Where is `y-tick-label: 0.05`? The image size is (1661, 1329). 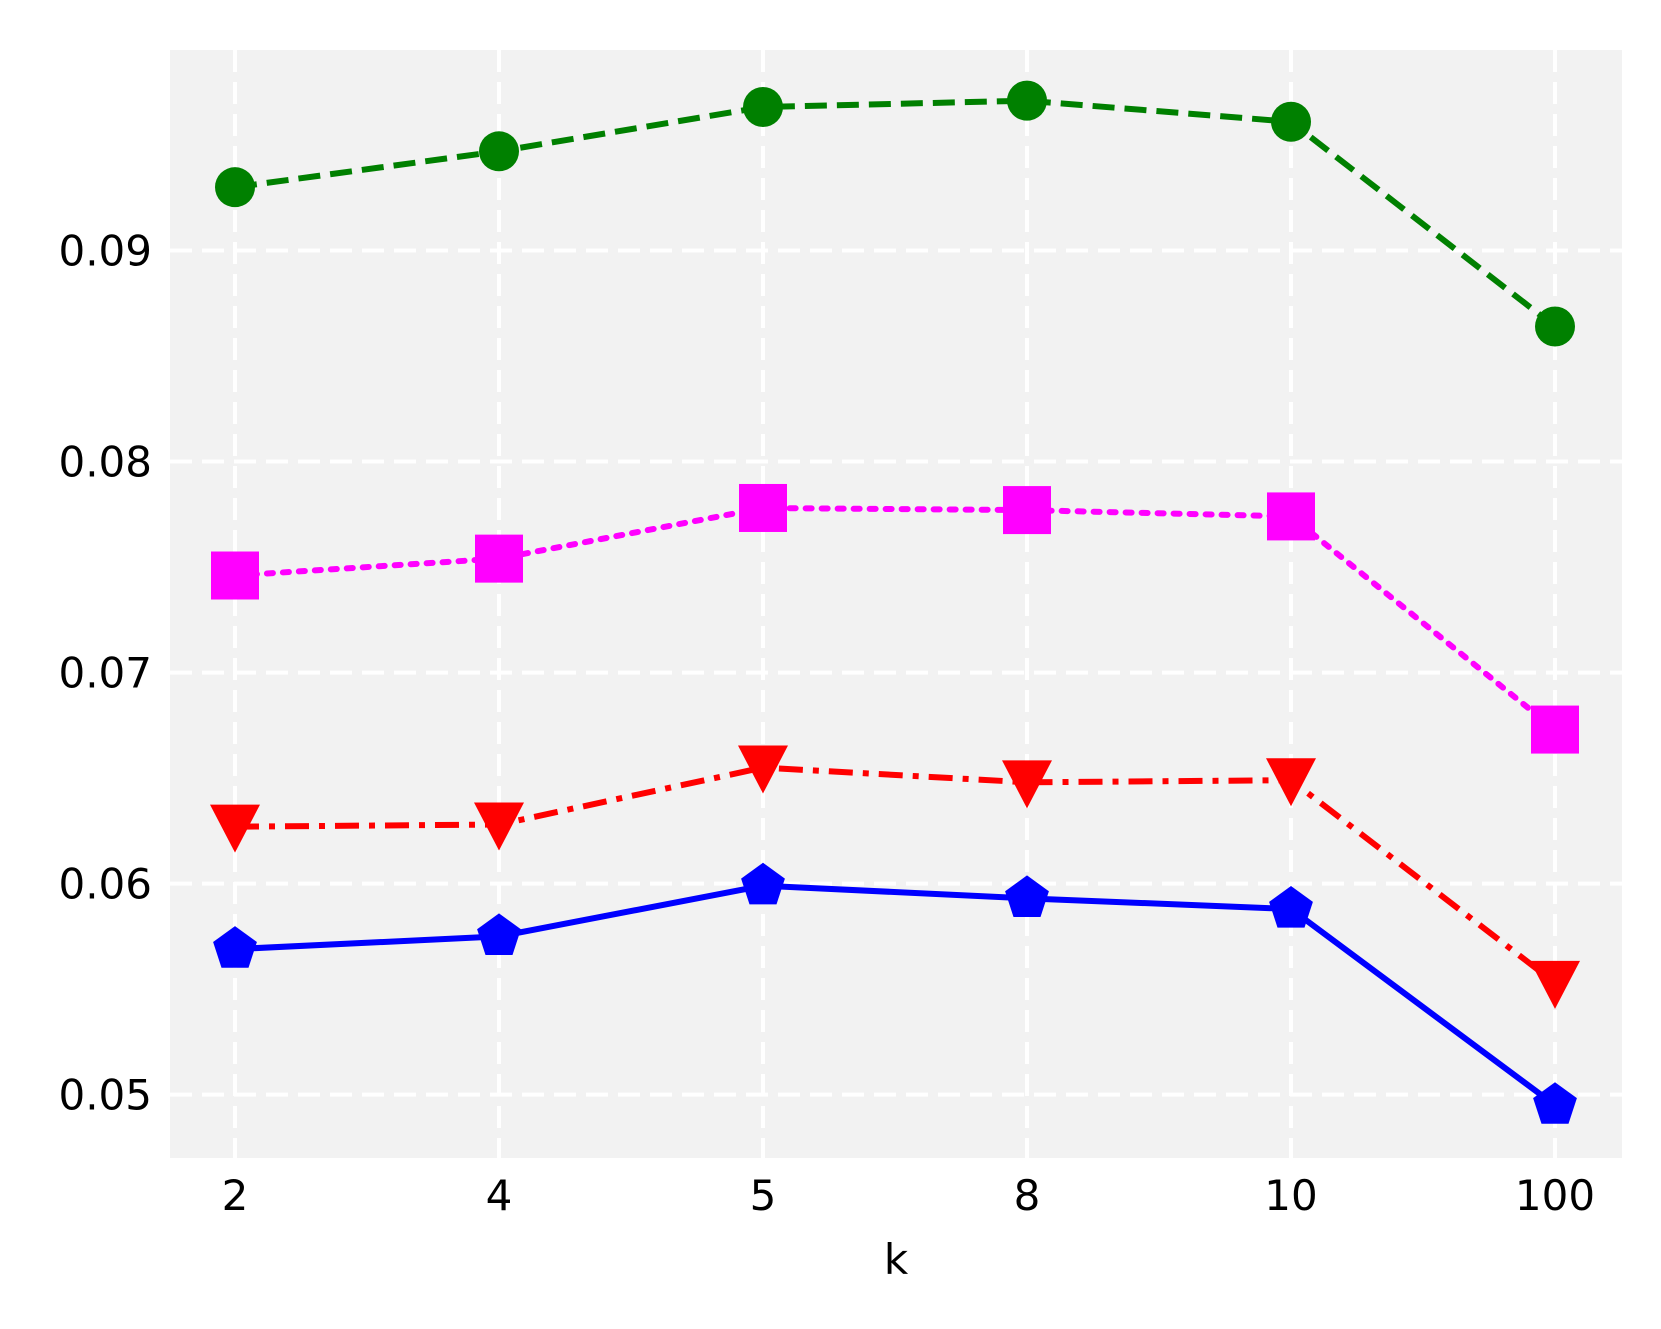
y-tick-label: 0.05 is located at coordinates (105, 1095).